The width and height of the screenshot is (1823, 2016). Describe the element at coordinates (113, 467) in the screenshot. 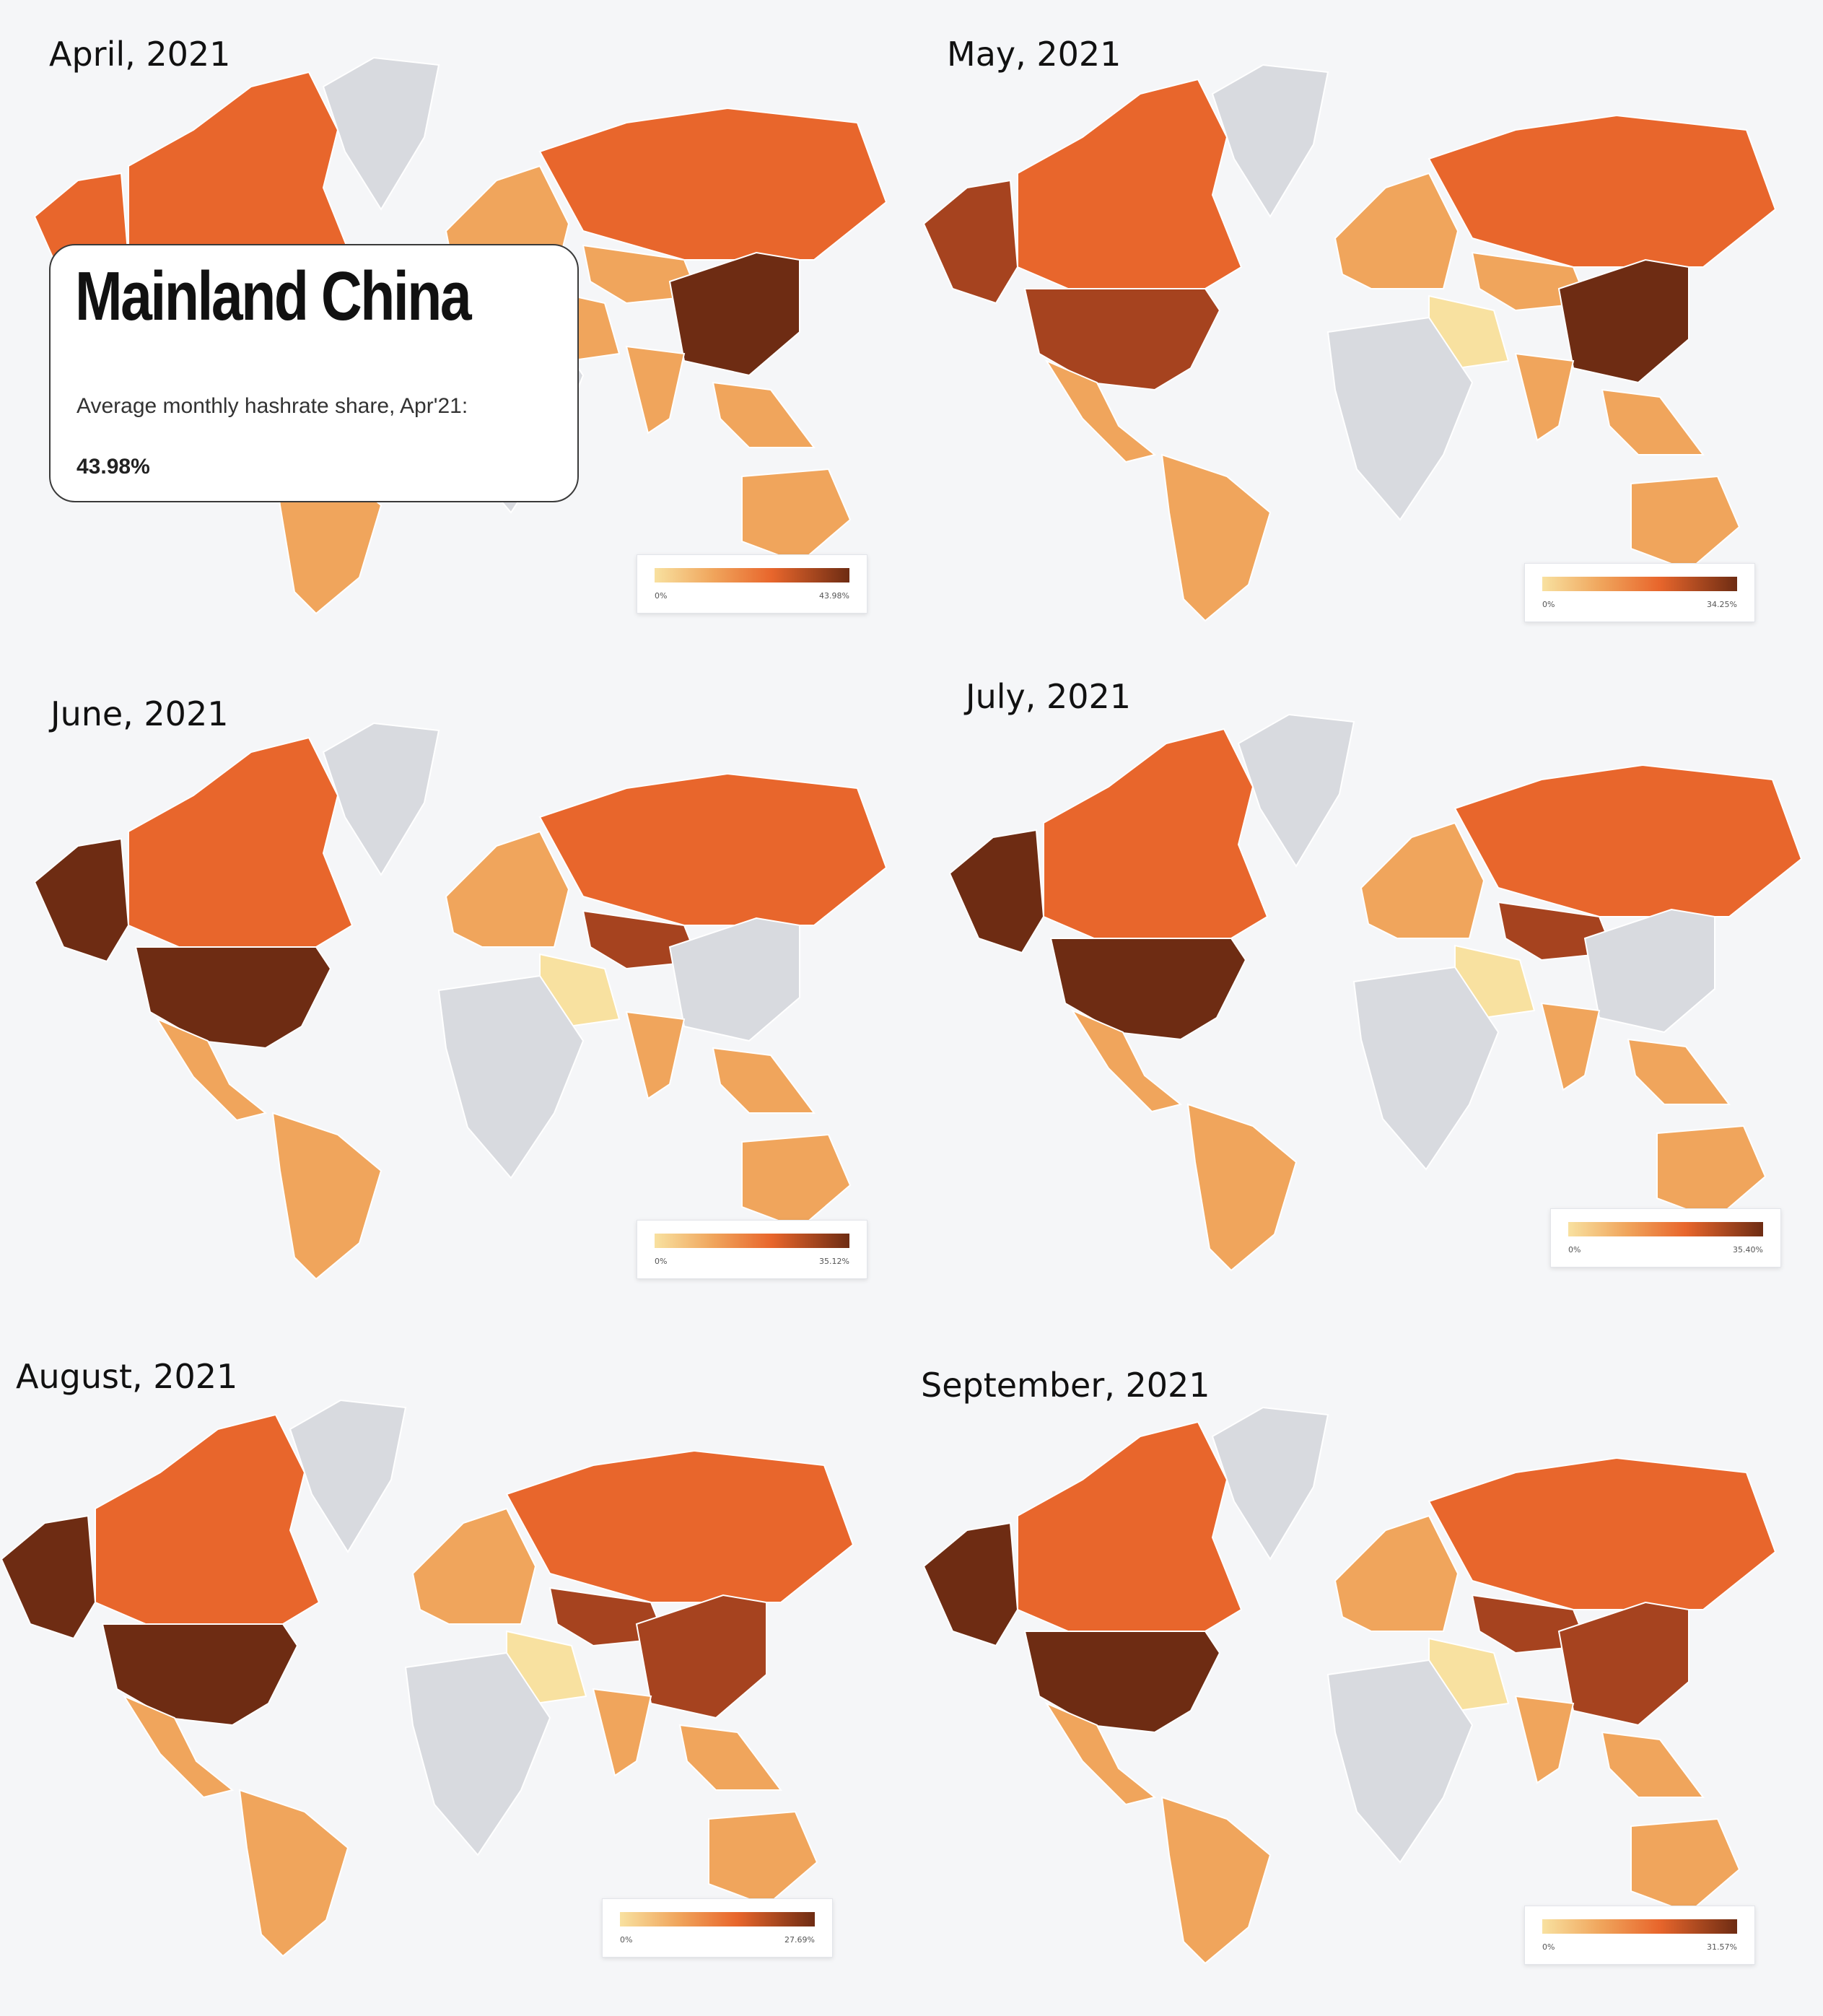

I see `tooltip-value: 43.98%` at that location.